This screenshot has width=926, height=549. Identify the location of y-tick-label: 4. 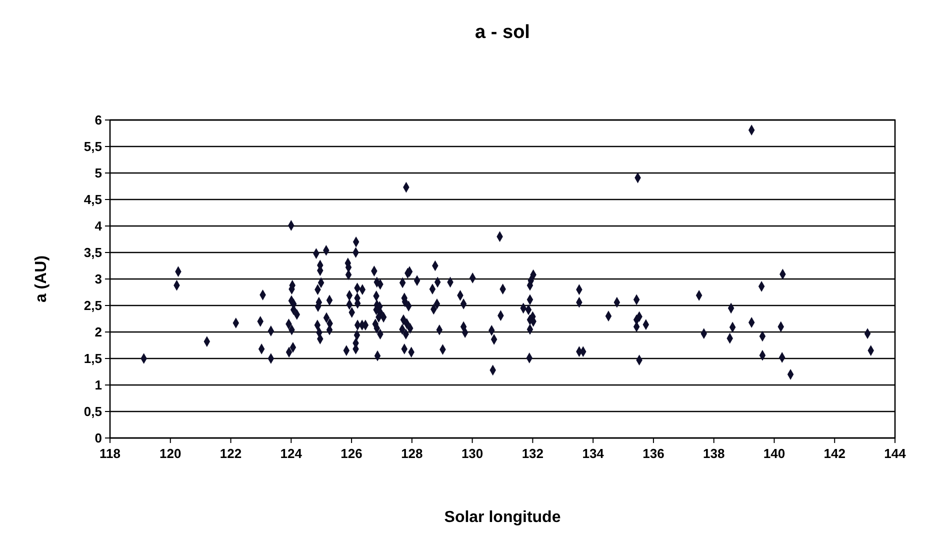
(98, 226).